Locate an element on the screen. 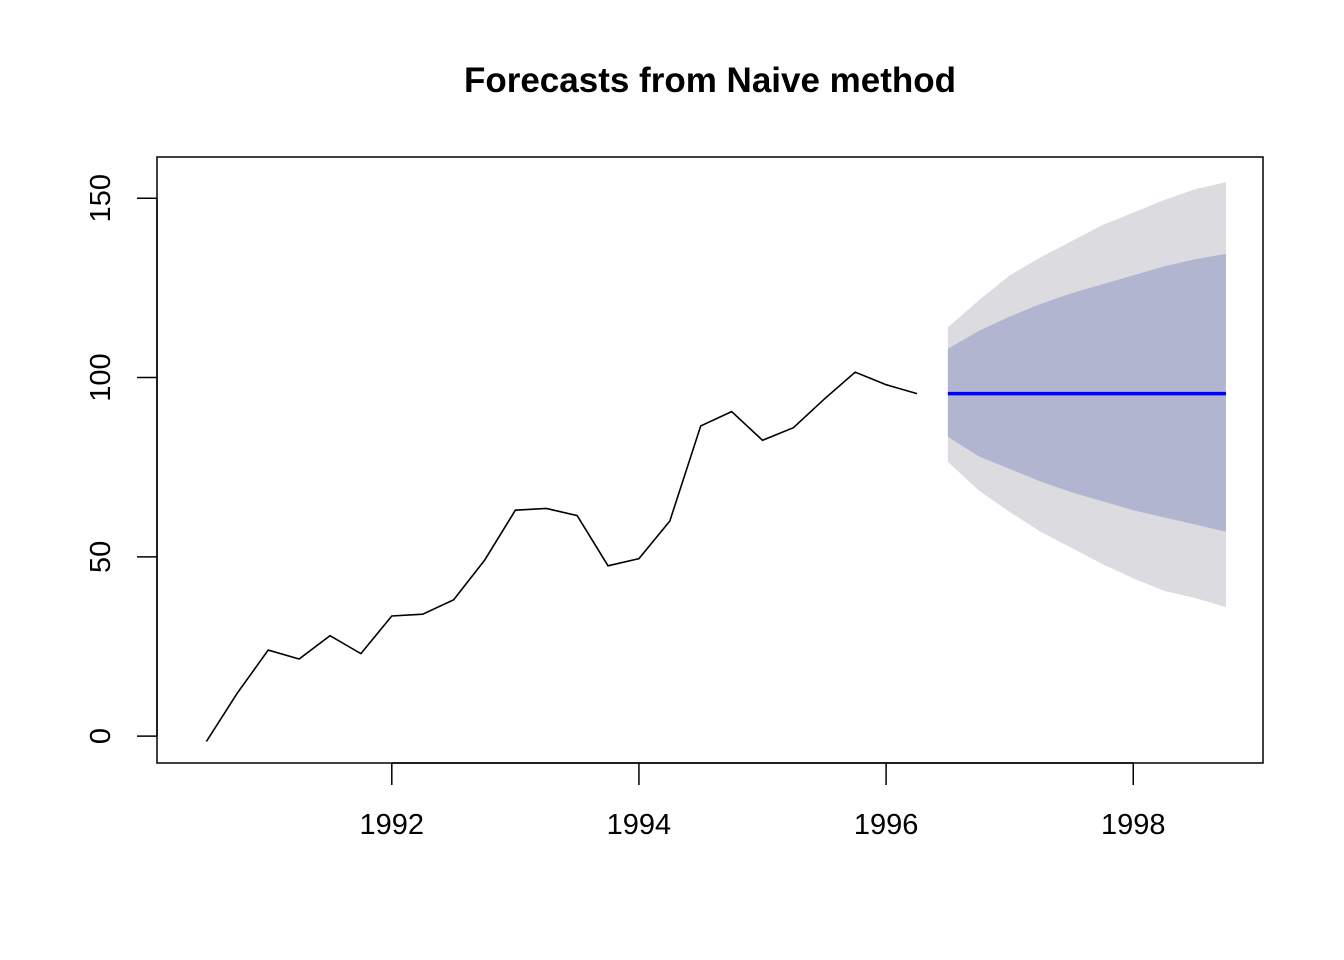 This screenshot has width=1344, height=960. y-tick-label: 100 is located at coordinates (101, 377).